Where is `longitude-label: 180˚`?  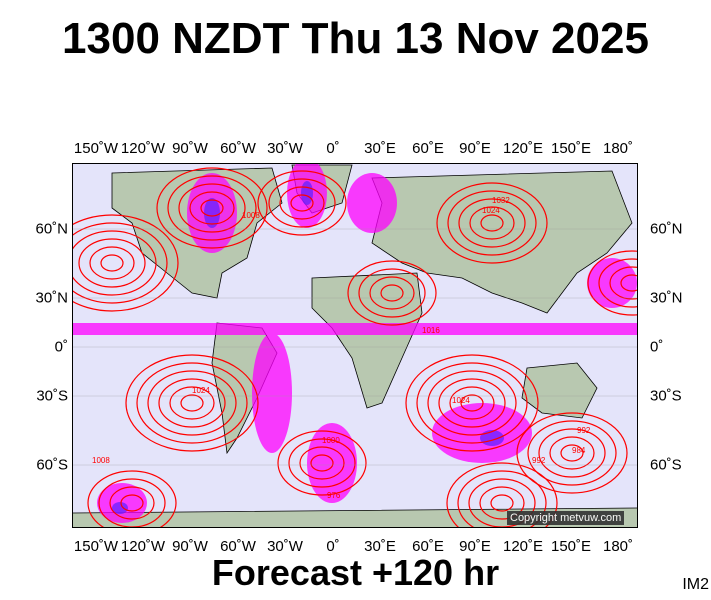
longitude-label: 180˚ is located at coordinates (618, 148).